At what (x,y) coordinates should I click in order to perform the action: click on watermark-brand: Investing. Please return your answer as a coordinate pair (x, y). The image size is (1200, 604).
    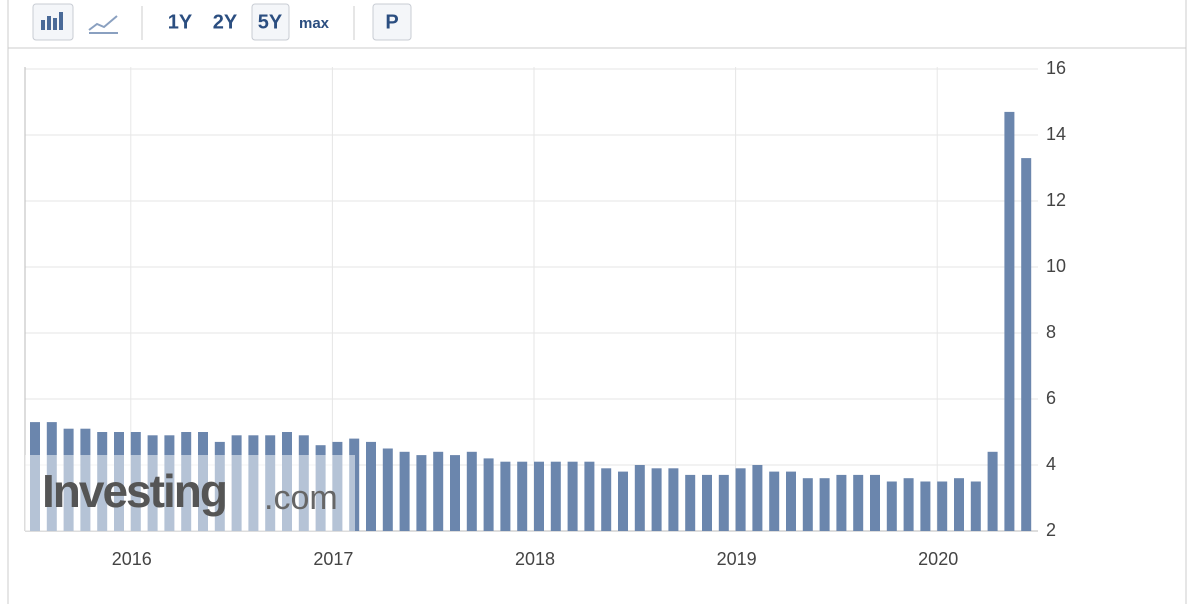
    Looking at the image, I should click on (134, 491).